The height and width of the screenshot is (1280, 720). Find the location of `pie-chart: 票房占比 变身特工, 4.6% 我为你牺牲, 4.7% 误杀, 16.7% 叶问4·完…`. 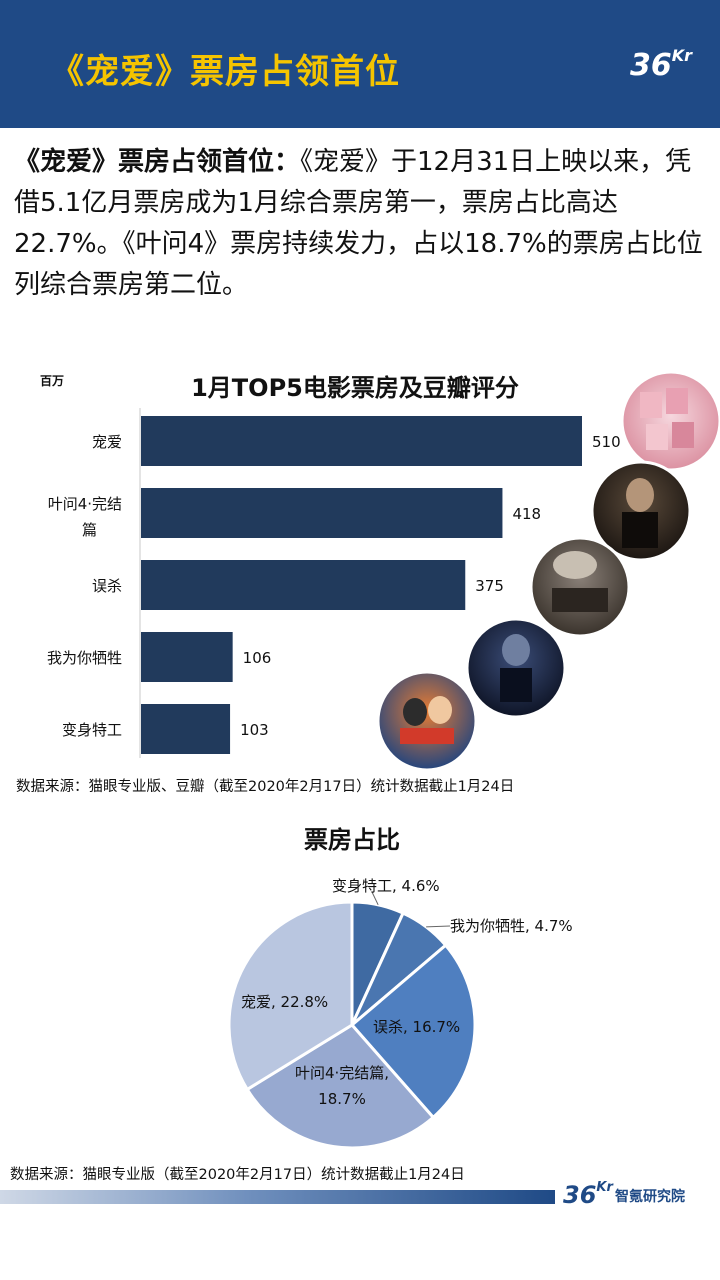

pie-chart: 票房占比 变身特工, 4.6% 我为你牺牲, 4.7% 误杀, 16.7% 叶问4·完… is located at coordinates (400, 988).